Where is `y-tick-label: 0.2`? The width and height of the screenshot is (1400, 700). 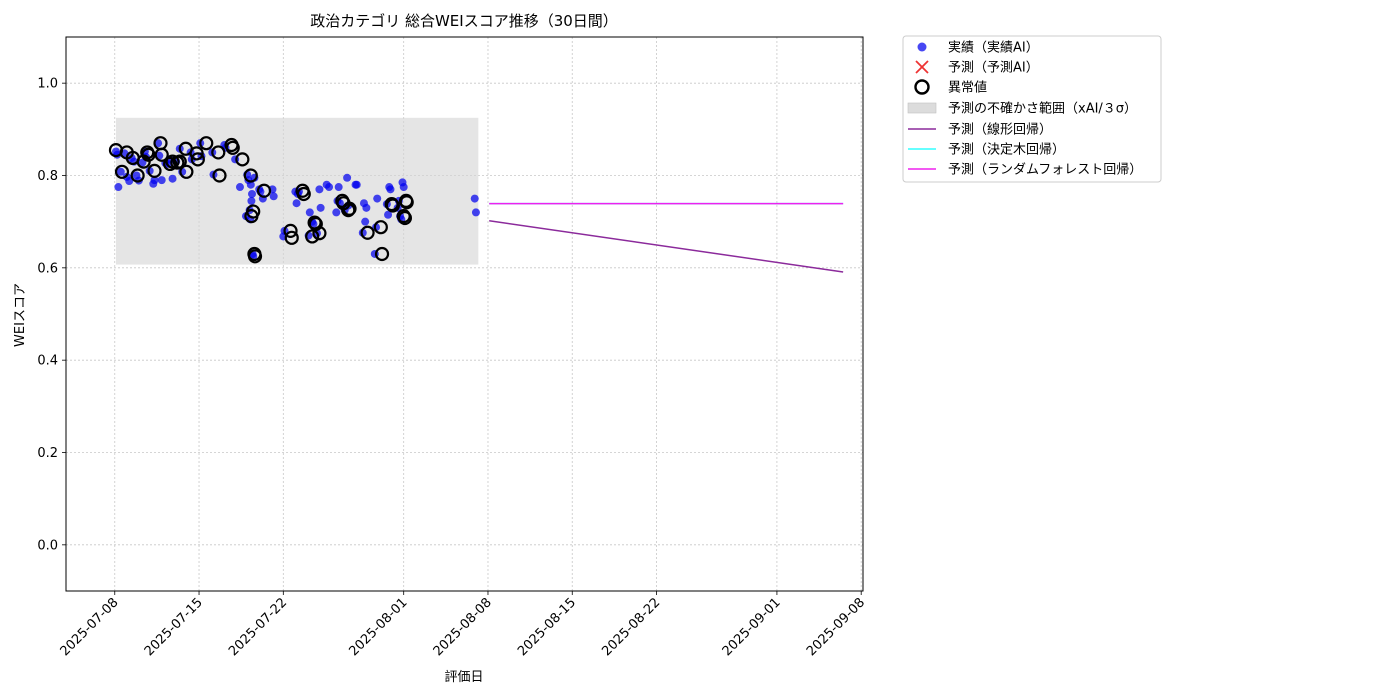
y-tick-label: 0.2 is located at coordinates (47, 453).